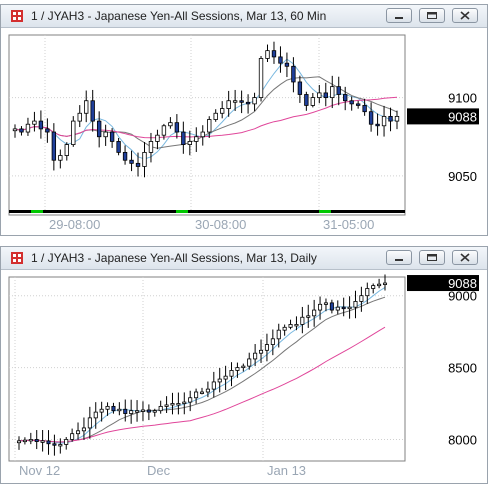 The image size is (488, 488). What do you see at coordinates (462, 368) in the screenshot?
I see `y-tick-label: 8500` at bounding box center [462, 368].